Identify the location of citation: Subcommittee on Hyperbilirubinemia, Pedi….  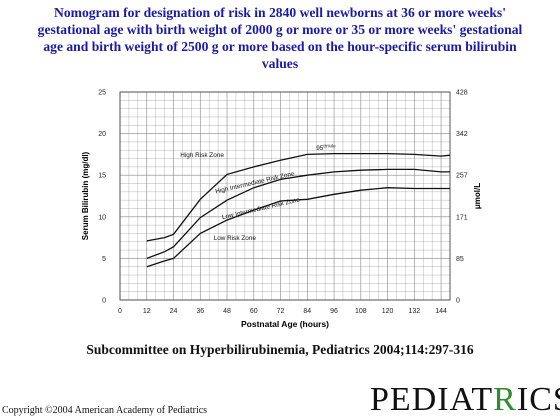
(280, 349).